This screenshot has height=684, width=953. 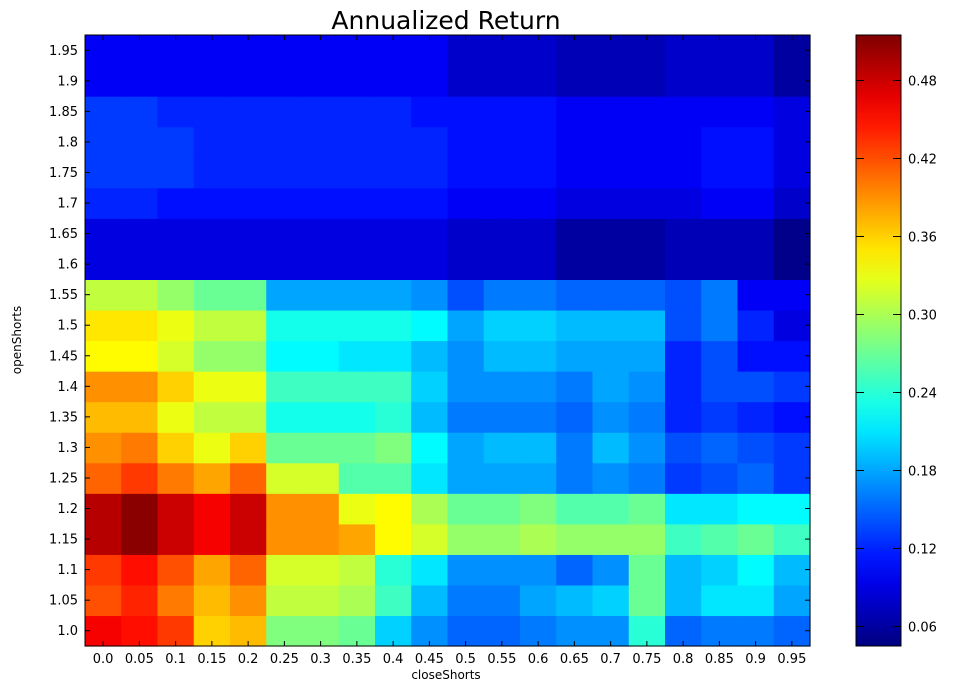 I want to click on x-tick-label: 0.3, so click(x=320, y=659).